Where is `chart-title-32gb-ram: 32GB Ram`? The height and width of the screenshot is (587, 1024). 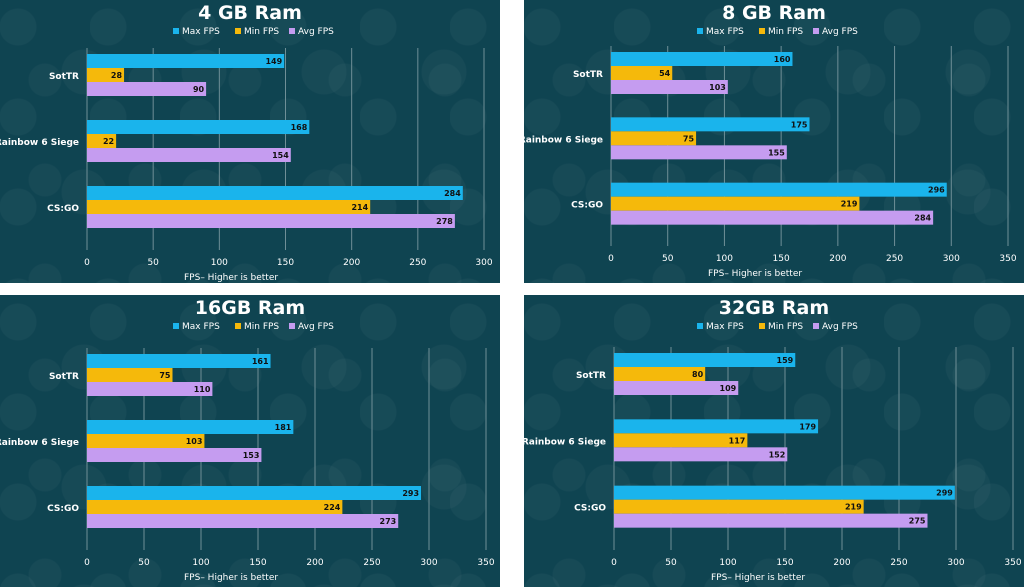
chart-title-32gb-ram: 32GB Ram is located at coordinates (774, 308).